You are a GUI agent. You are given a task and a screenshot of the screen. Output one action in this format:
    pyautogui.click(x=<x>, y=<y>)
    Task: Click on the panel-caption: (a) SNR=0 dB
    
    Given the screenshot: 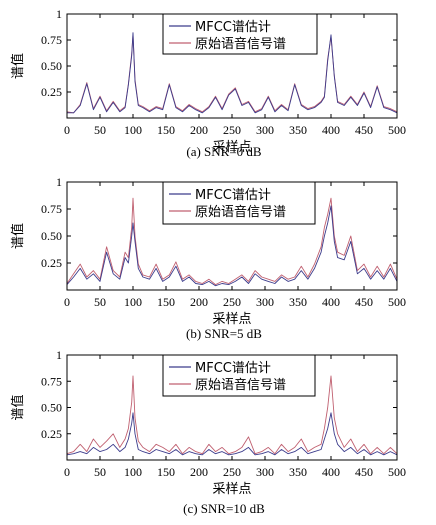 What is the action you would take?
    pyautogui.click(x=224, y=151)
    